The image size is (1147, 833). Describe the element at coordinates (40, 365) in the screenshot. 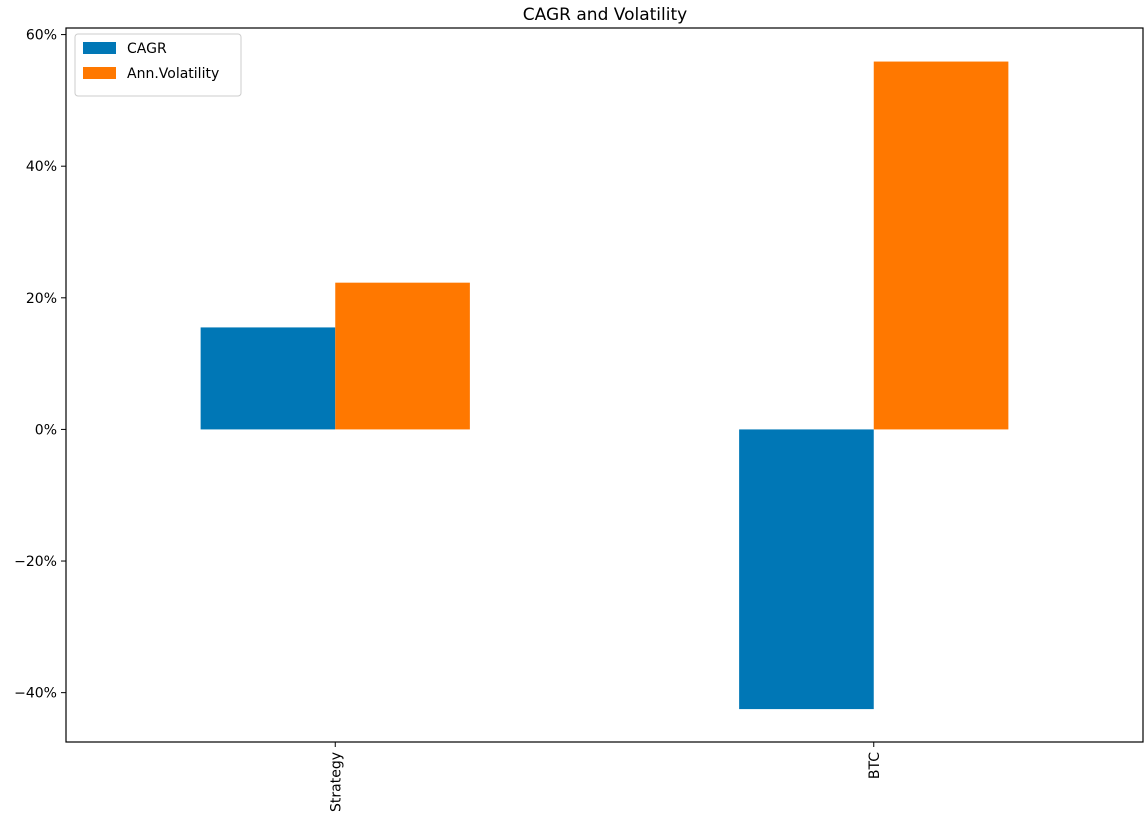

I see `y-axis: −40% −20% 0% 20% 40% 60%` at that location.